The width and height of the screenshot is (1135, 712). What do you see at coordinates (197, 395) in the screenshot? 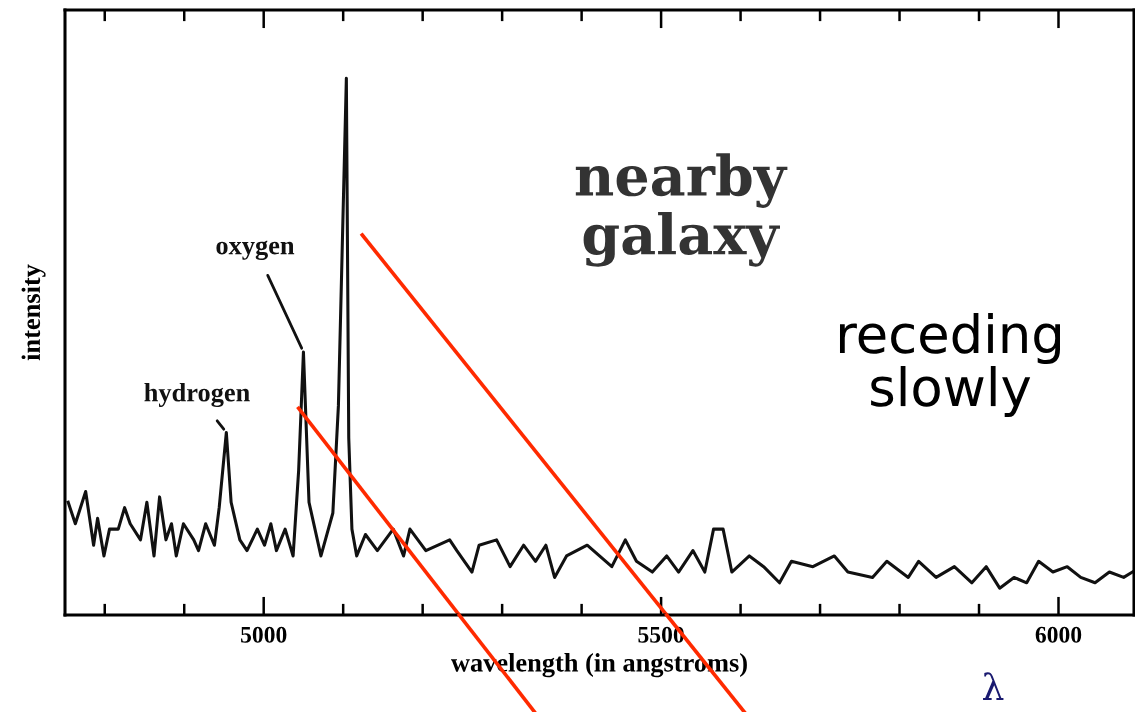
I see `annotation: hydrogen` at bounding box center [197, 395].